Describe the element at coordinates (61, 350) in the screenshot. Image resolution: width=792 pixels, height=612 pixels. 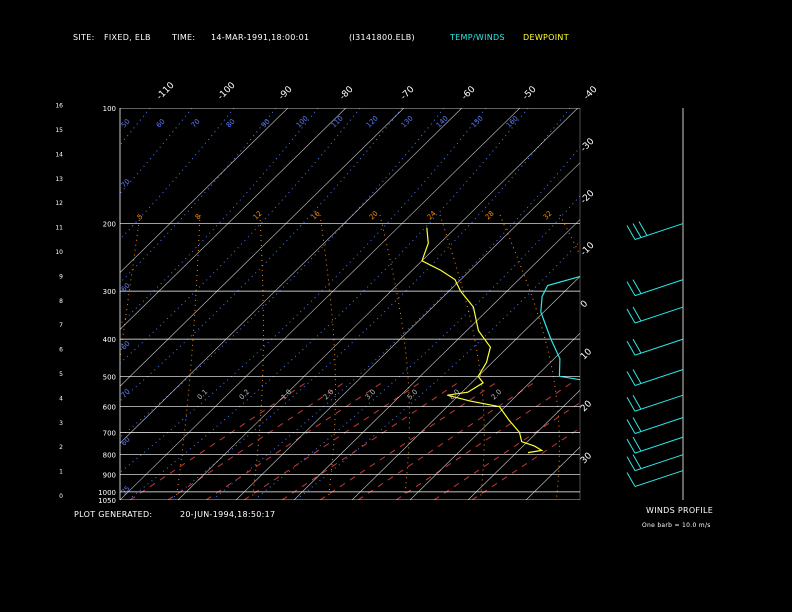
I see `height-tick-label: 6` at that location.